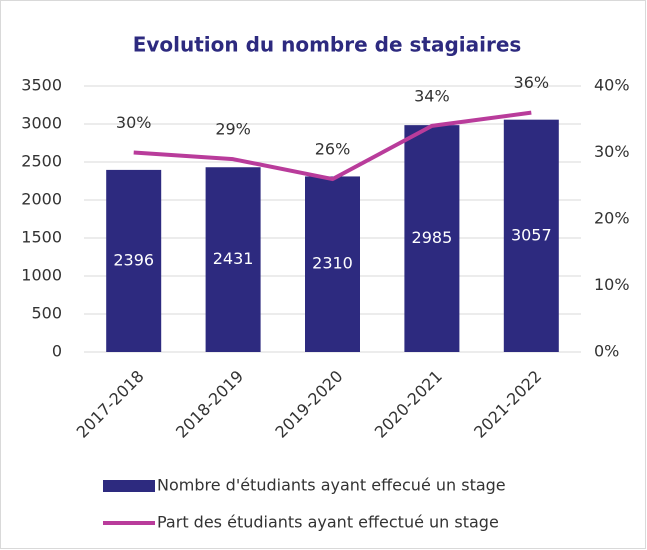 The width and height of the screenshot is (647, 550). Describe the element at coordinates (41, 85) in the screenshot. I see `y-tick-label: 3500` at that location.